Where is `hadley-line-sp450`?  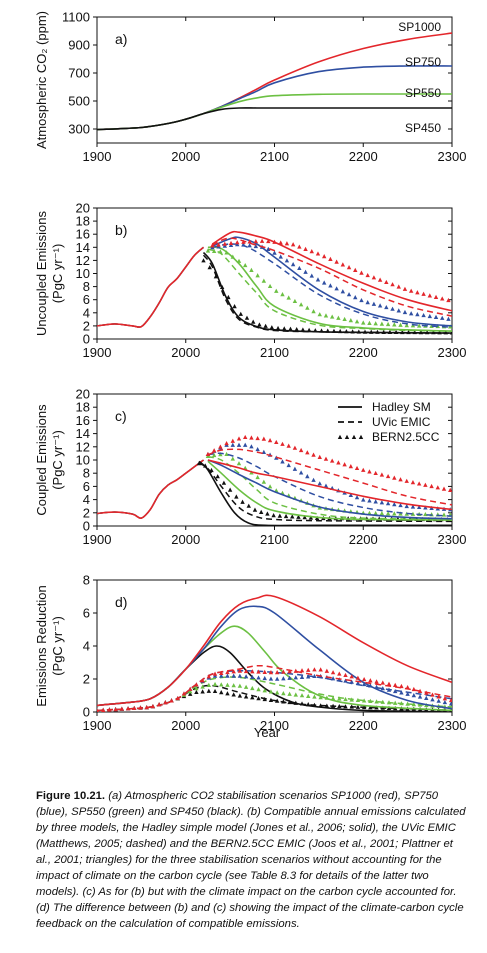 hadley-line-sp450 is located at coordinates (325, 493).